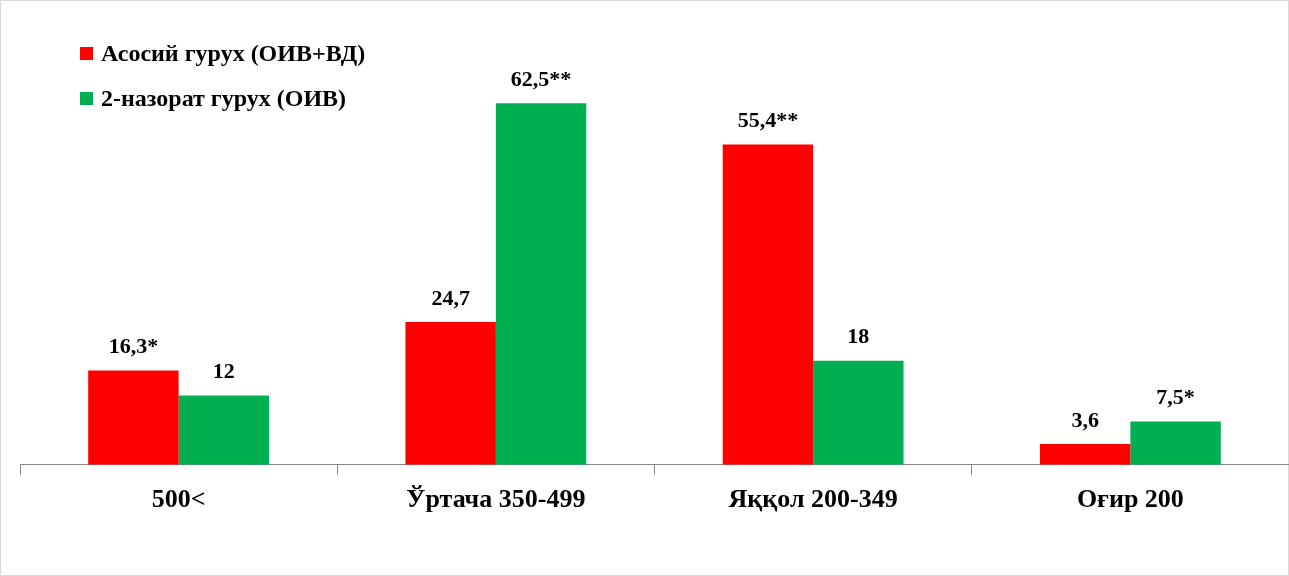  What do you see at coordinates (1085, 419) in the screenshot?
I see `data-label: 3,6` at bounding box center [1085, 419].